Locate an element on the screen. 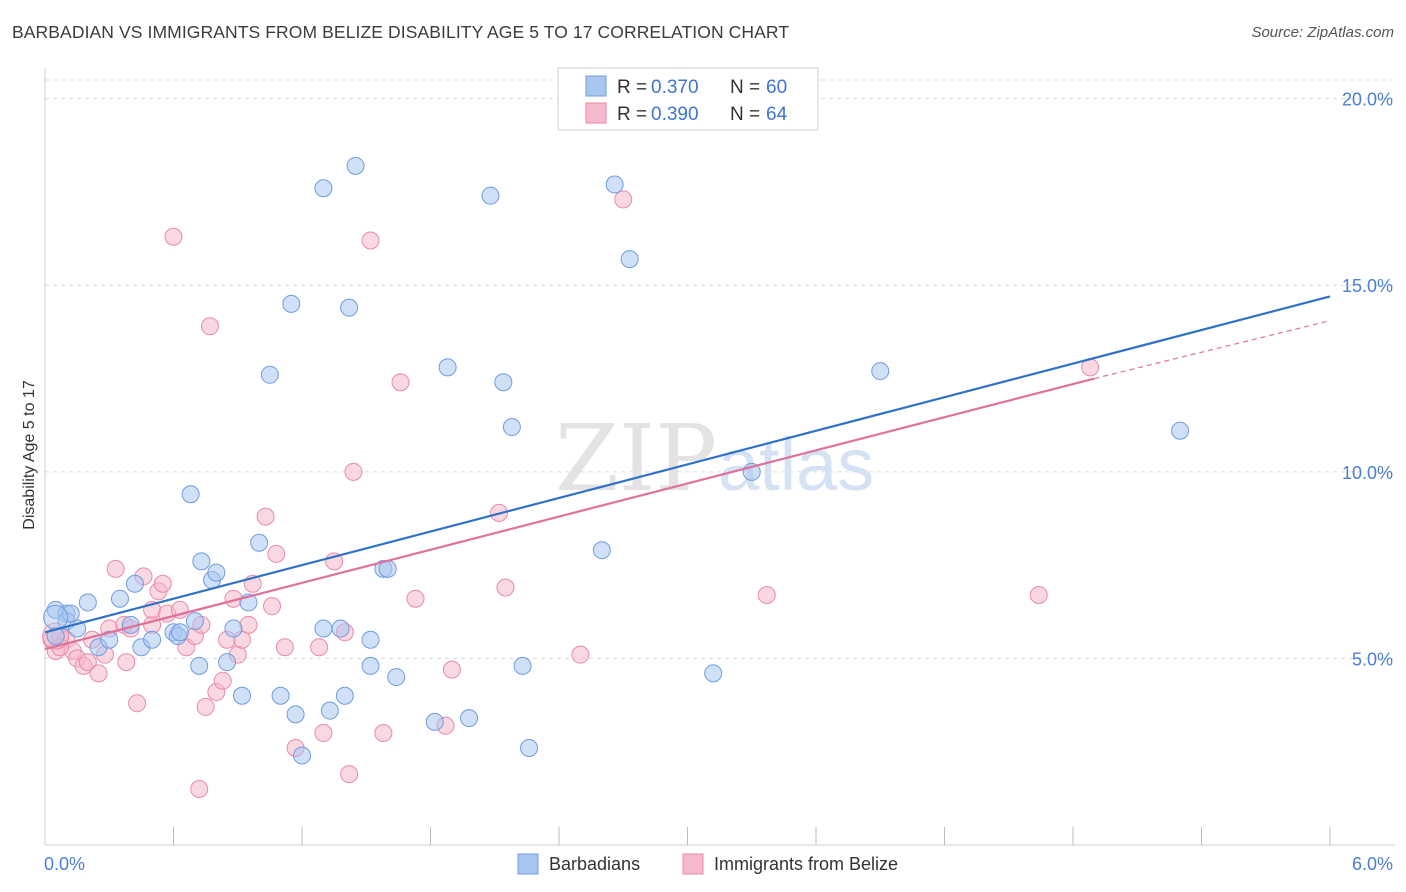  y-tick-label: 20.0% is located at coordinates (1367, 100).